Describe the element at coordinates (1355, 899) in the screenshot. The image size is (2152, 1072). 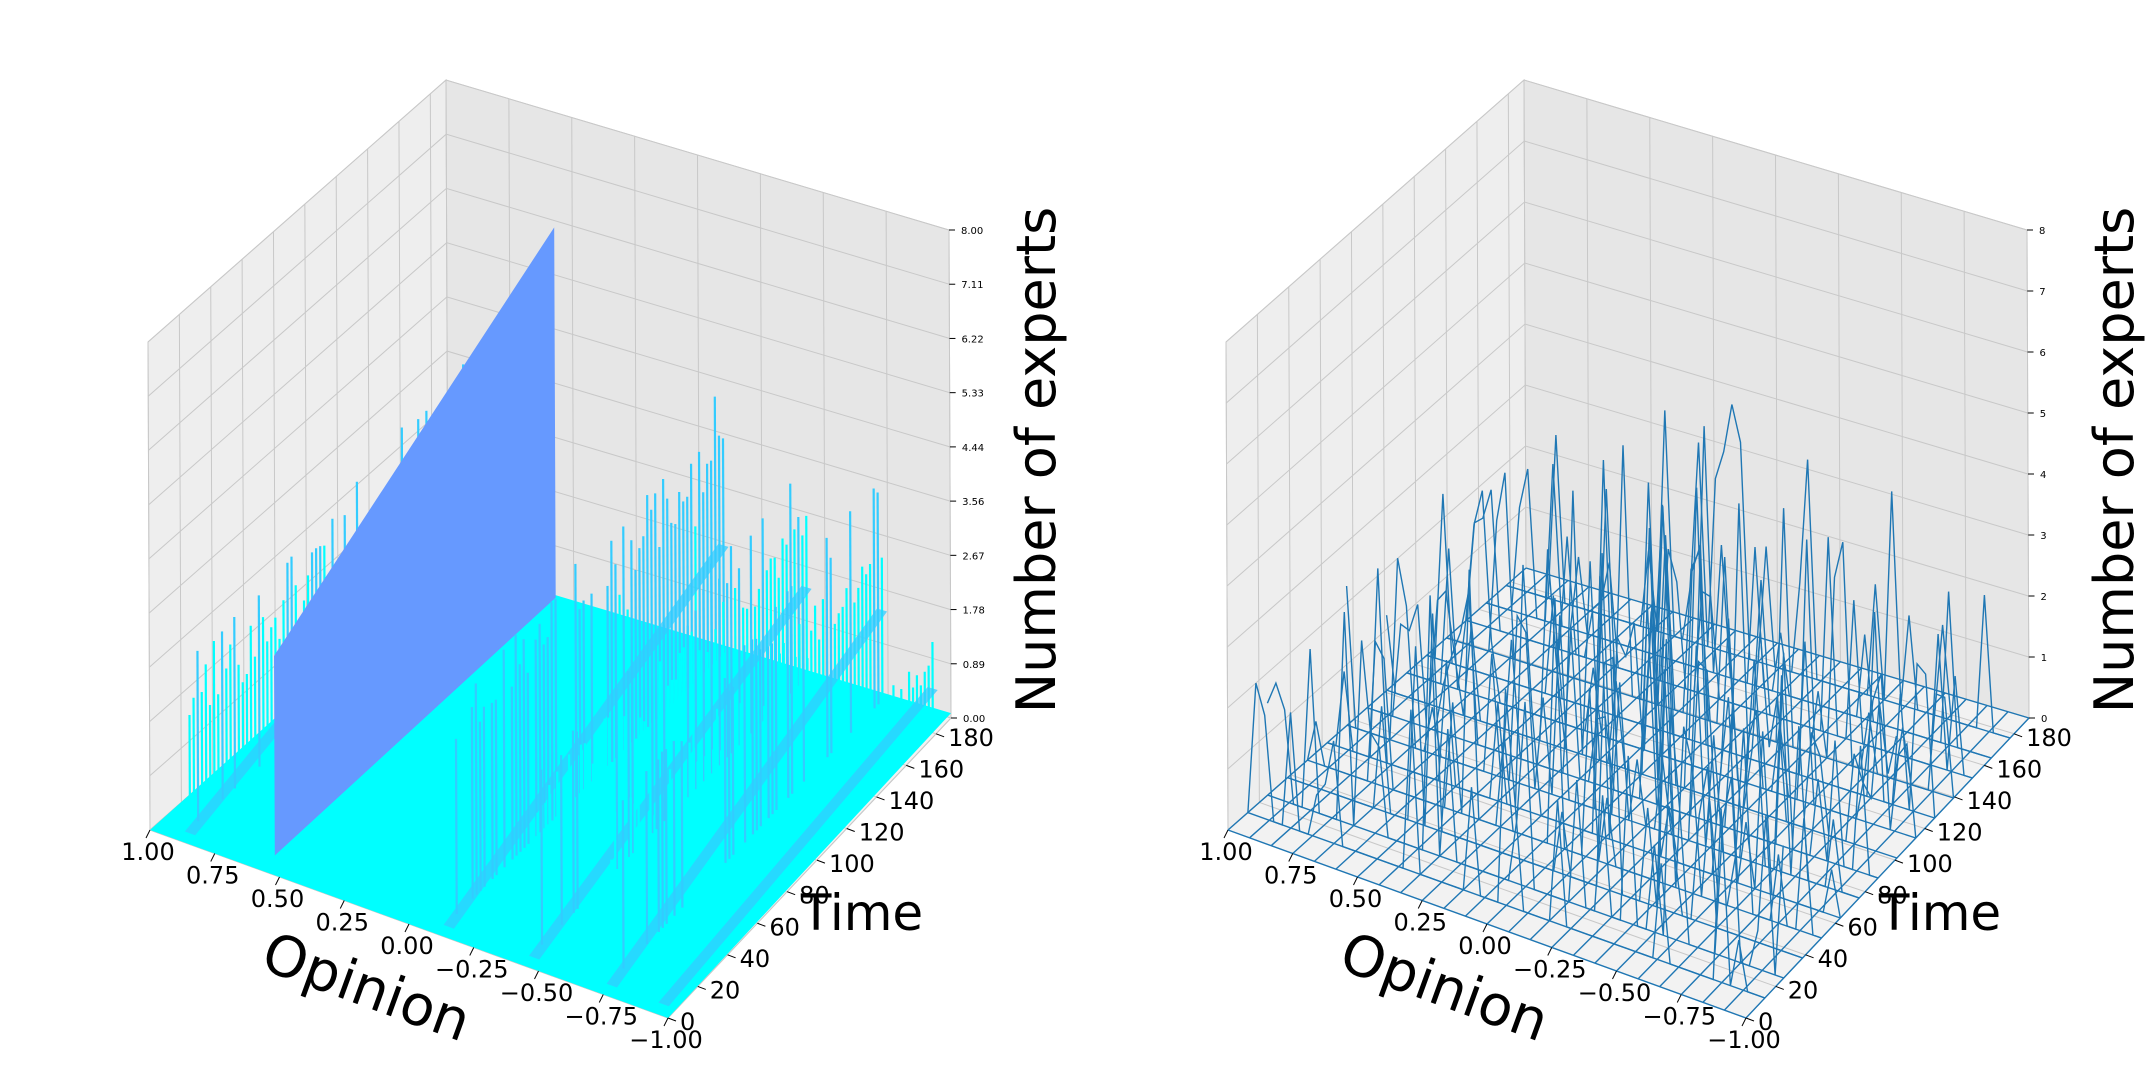
I see `x-tick-label: 0.50` at that location.